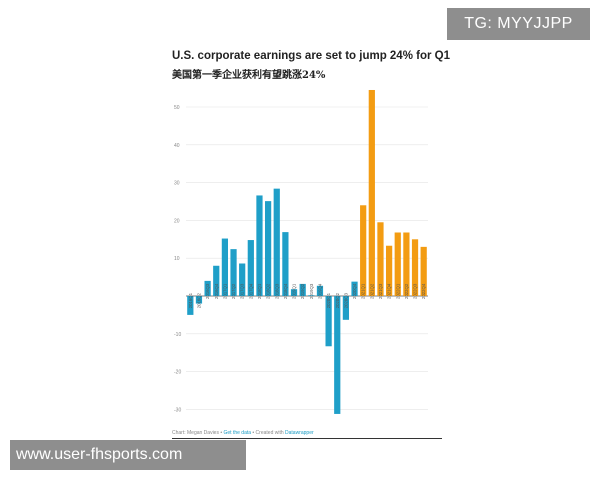 The width and height of the screenshot is (600, 480). What do you see at coordinates (259, 291) in the screenshot?
I see `x-tick-label: 2018Q1` at bounding box center [259, 291].